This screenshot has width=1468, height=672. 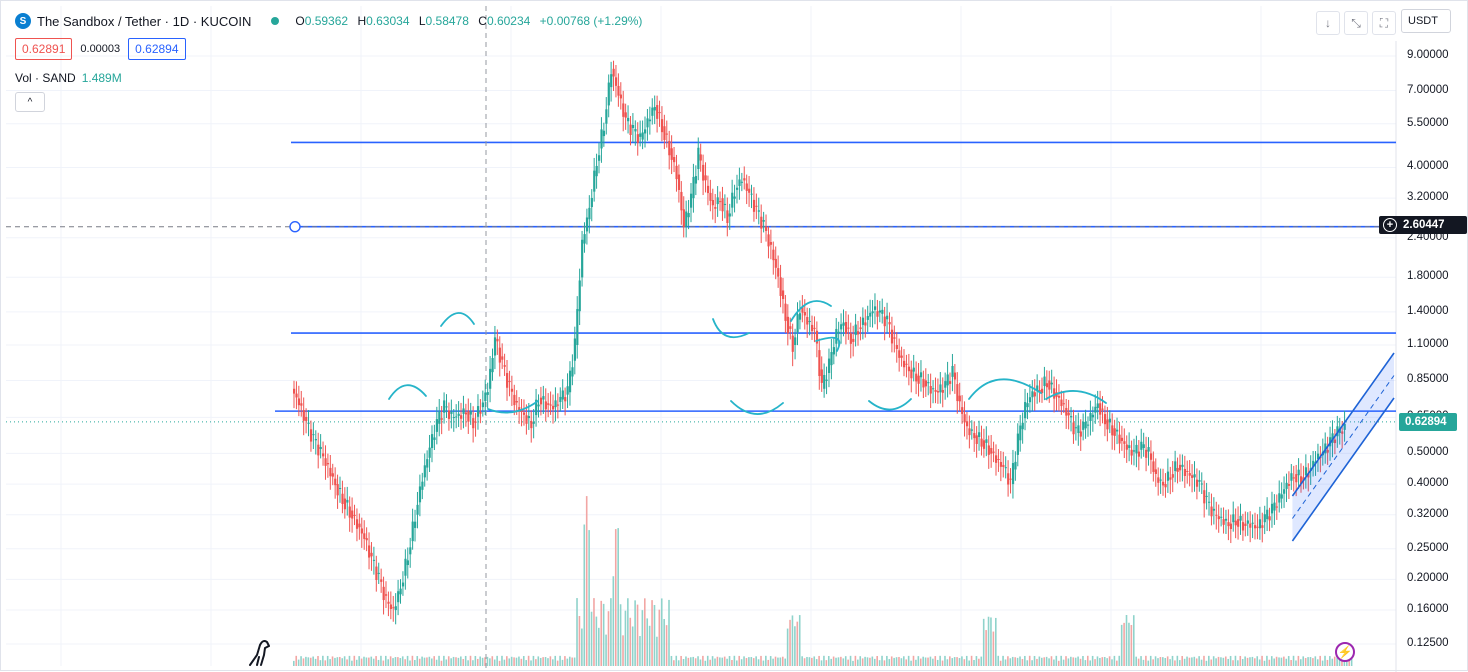 What do you see at coordinates (157, 49) in the screenshot?
I see `ask-price: 0.62894` at bounding box center [157, 49].